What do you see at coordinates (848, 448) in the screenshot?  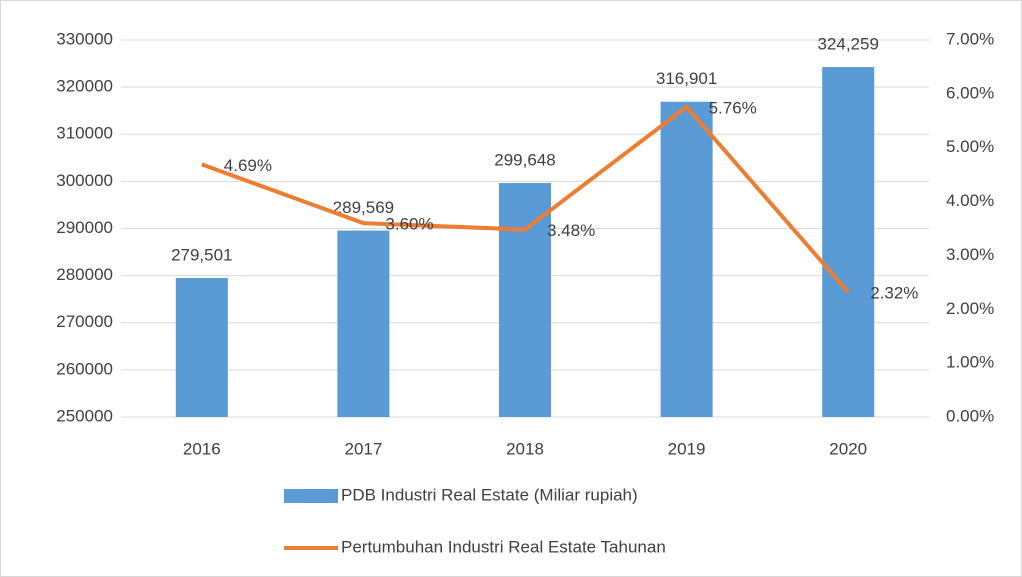 I see `x-tick-label: 2020` at bounding box center [848, 448].